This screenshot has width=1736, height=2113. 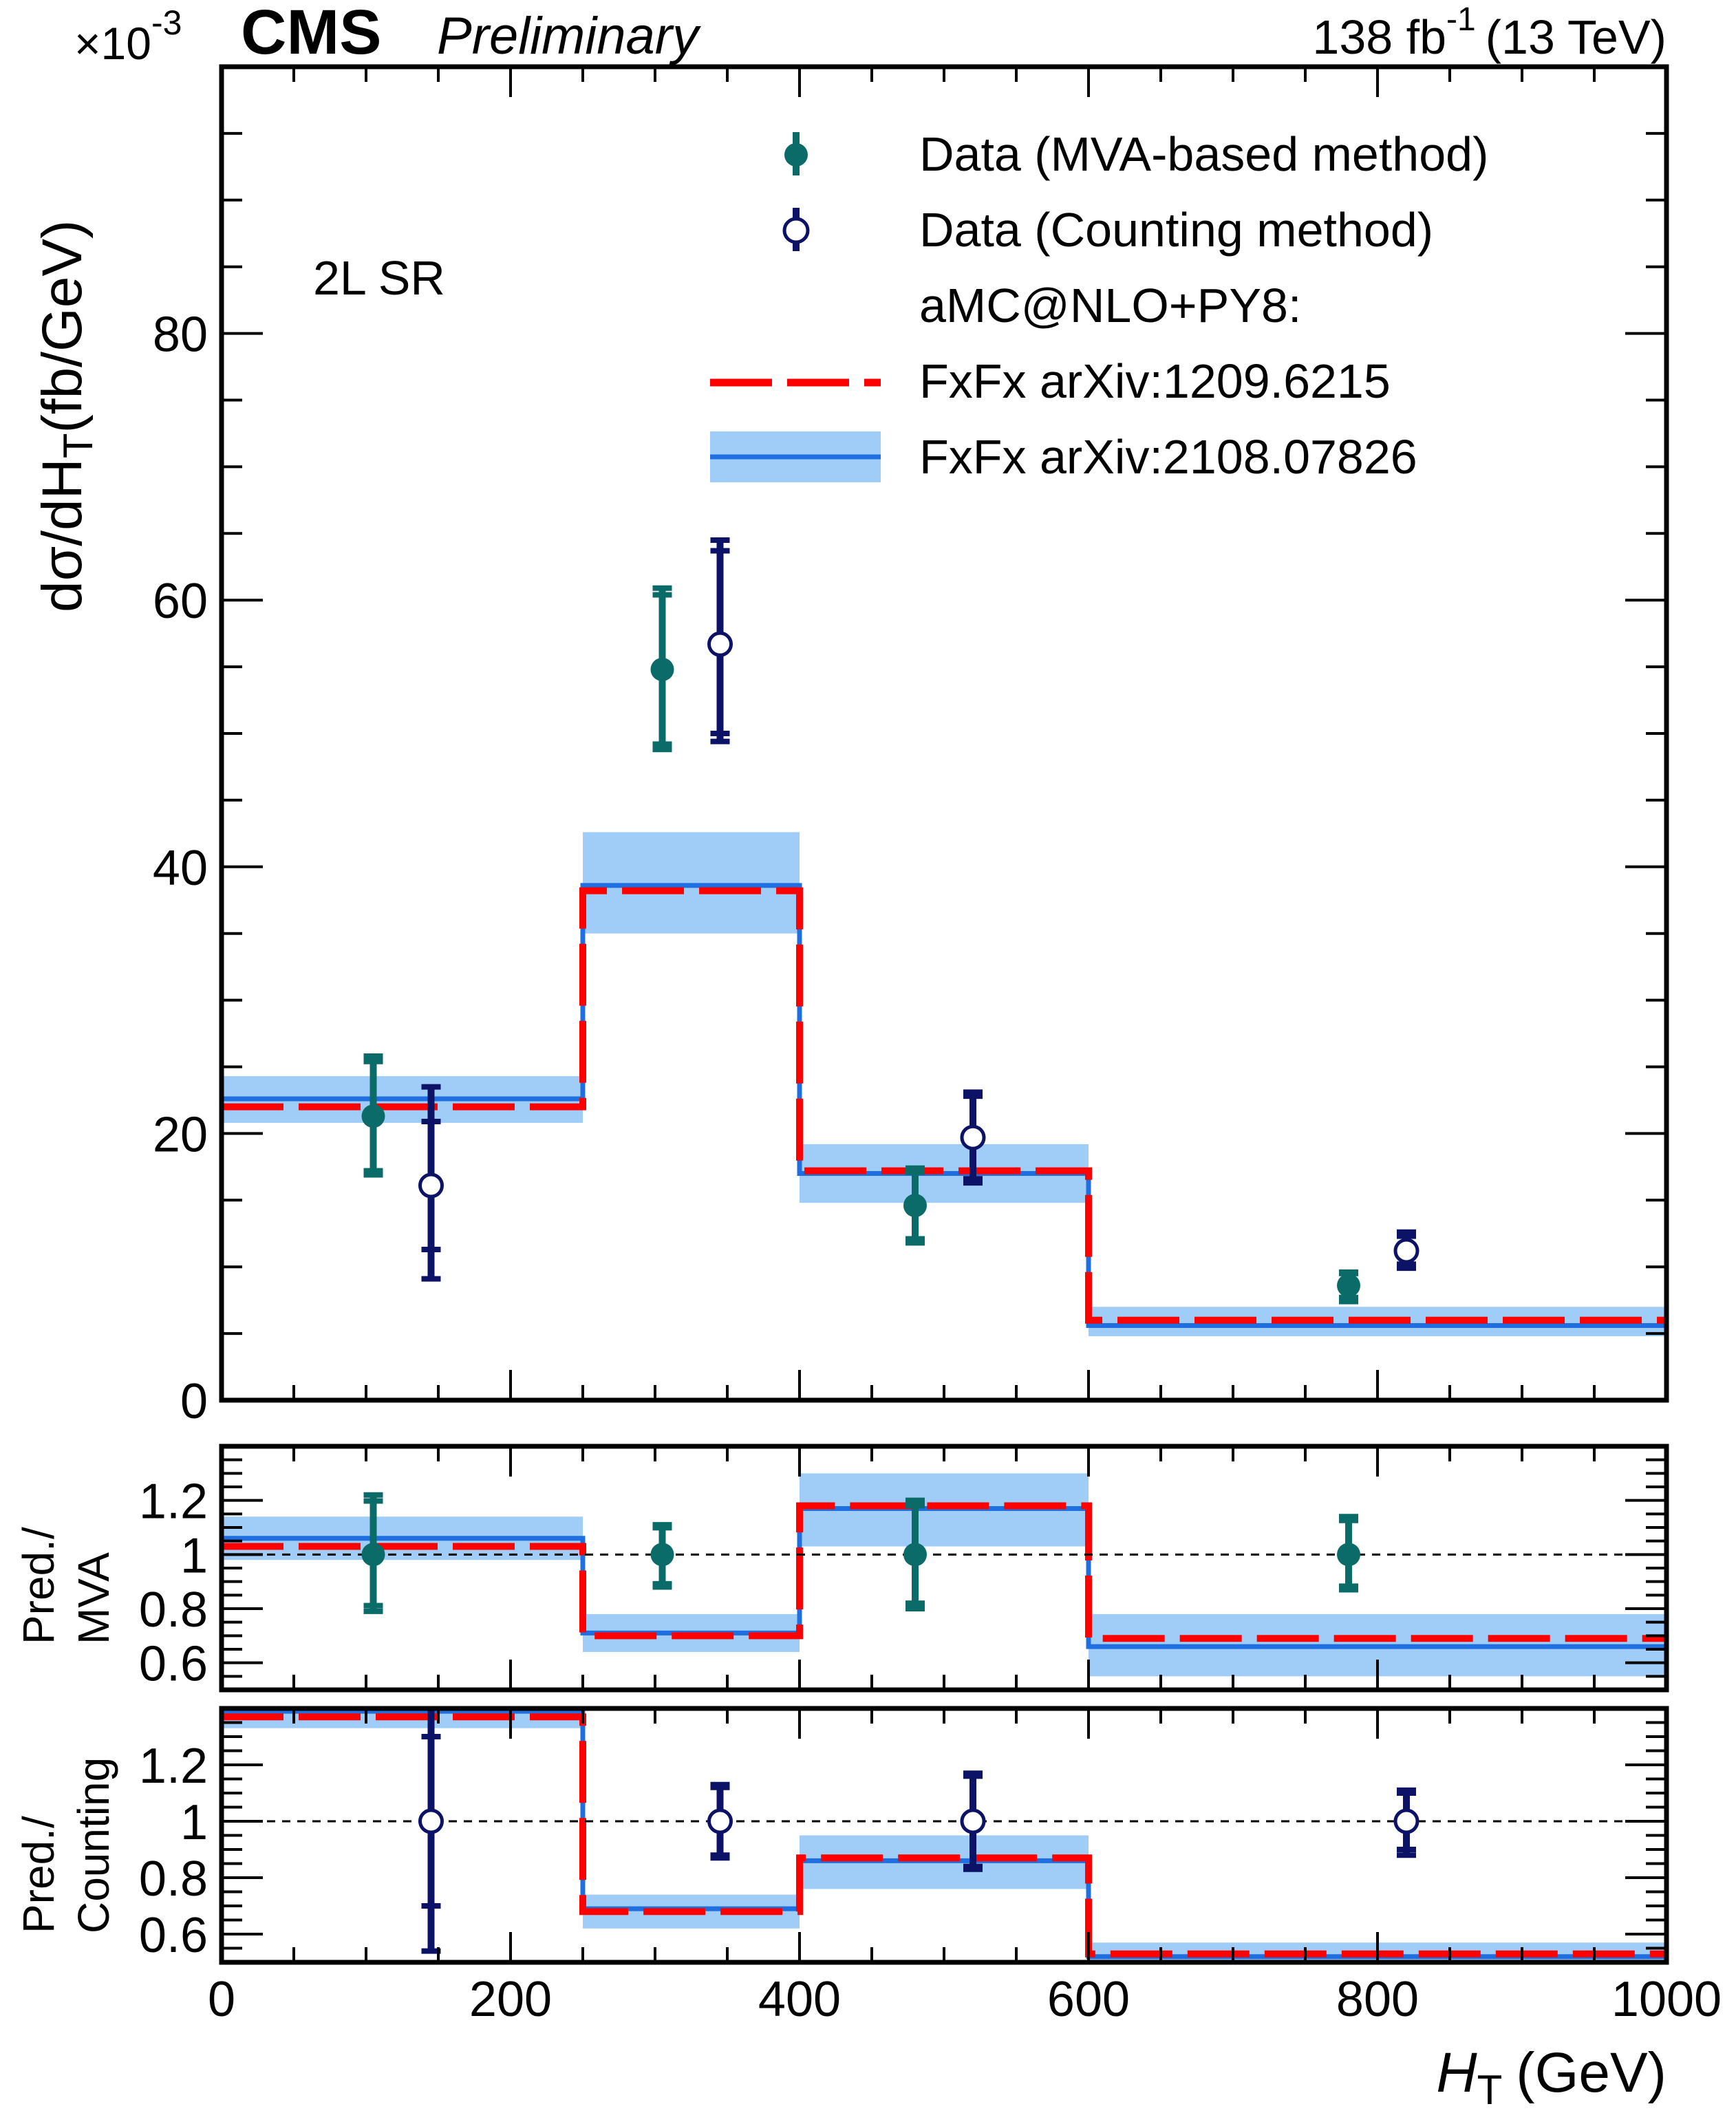 I want to click on main-mva-point-2-marker, so click(x=915, y=1206).